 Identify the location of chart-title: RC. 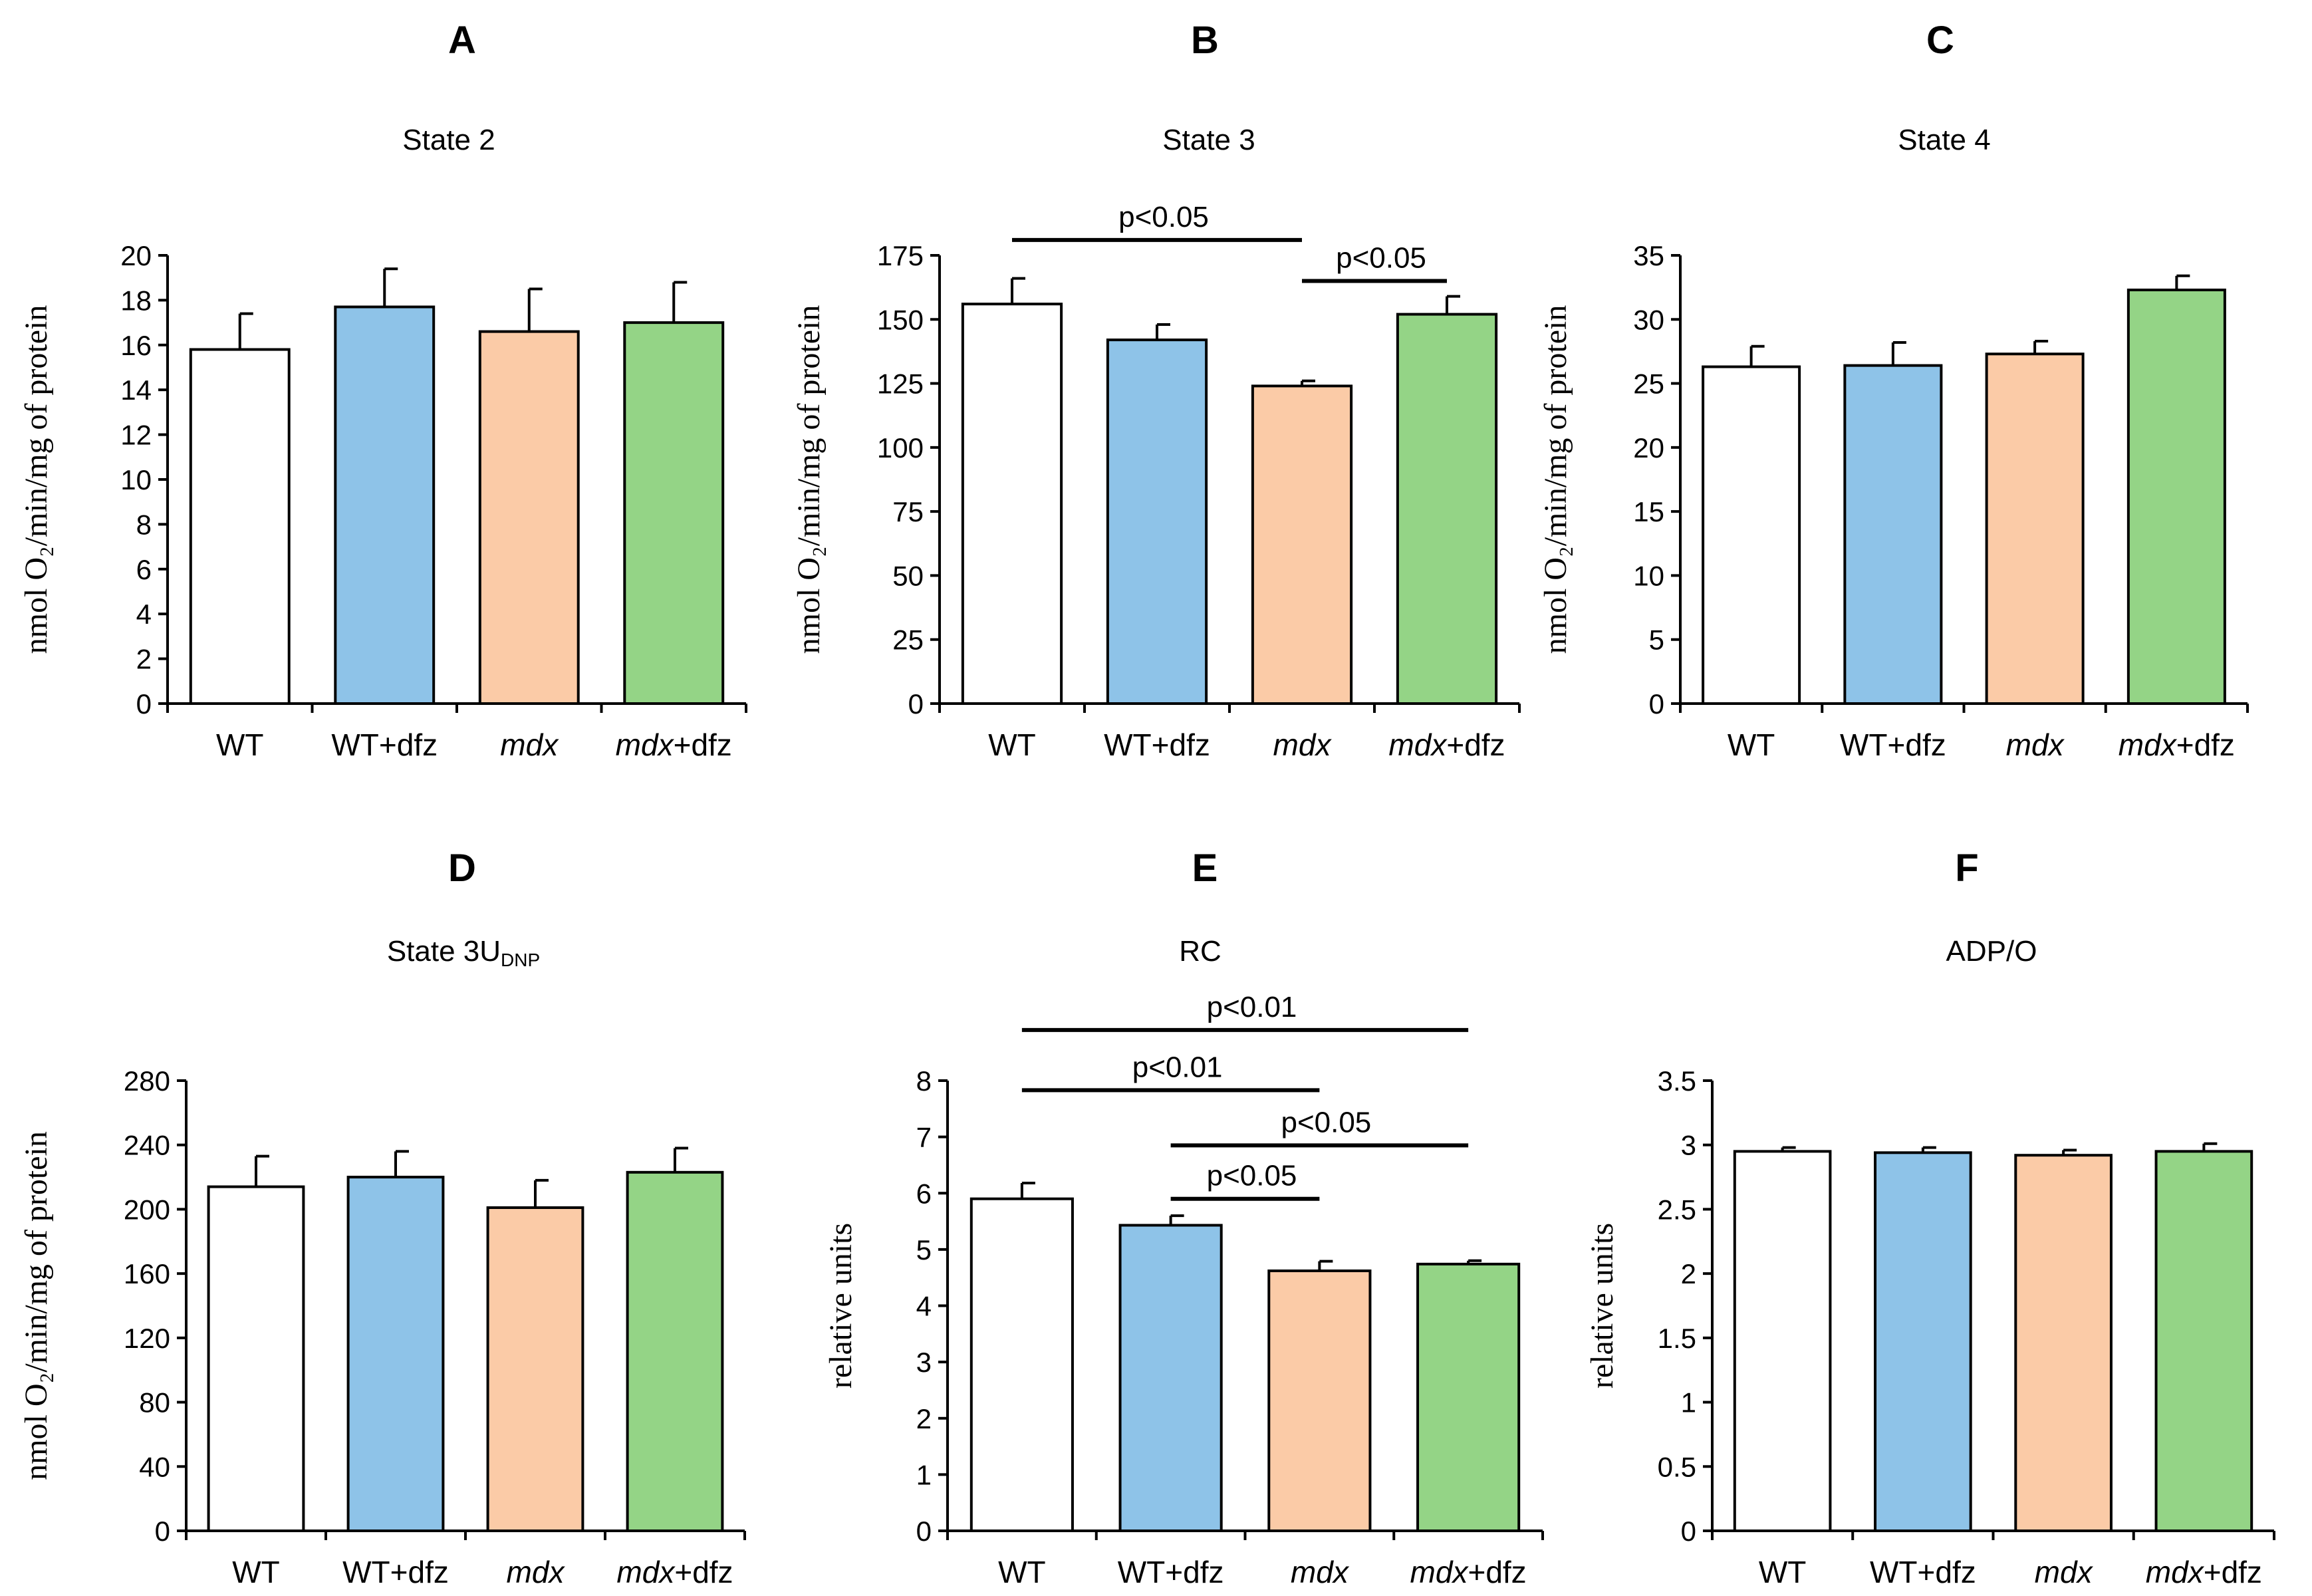
(1200, 952).